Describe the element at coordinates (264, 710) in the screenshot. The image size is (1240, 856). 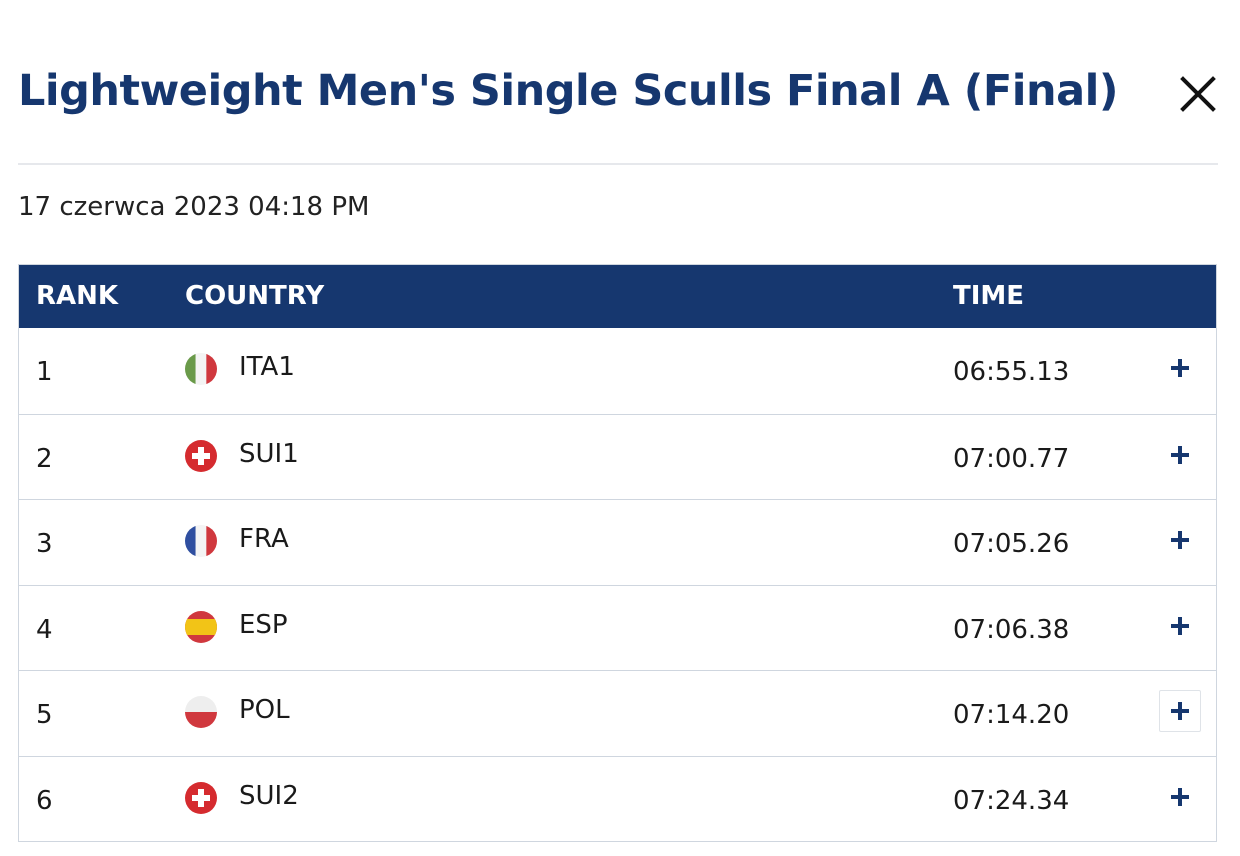
I see `country-cell: POL` at that location.